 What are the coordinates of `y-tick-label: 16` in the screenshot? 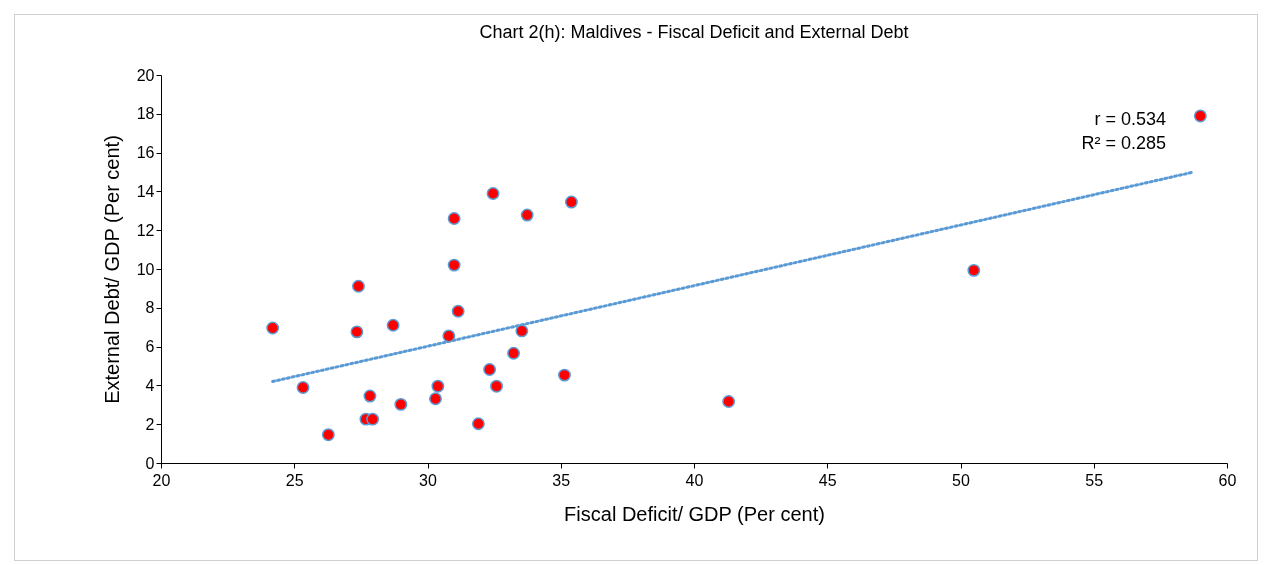 It's located at (145, 153).